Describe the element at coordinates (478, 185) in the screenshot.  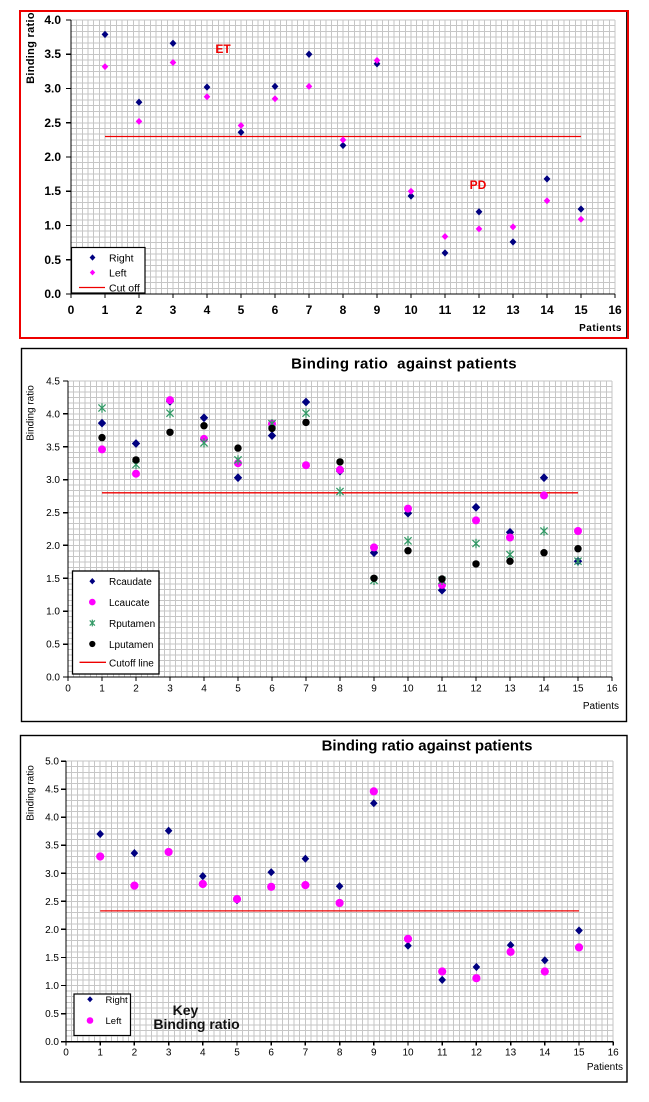
I see `svg-text: PD` at that location.